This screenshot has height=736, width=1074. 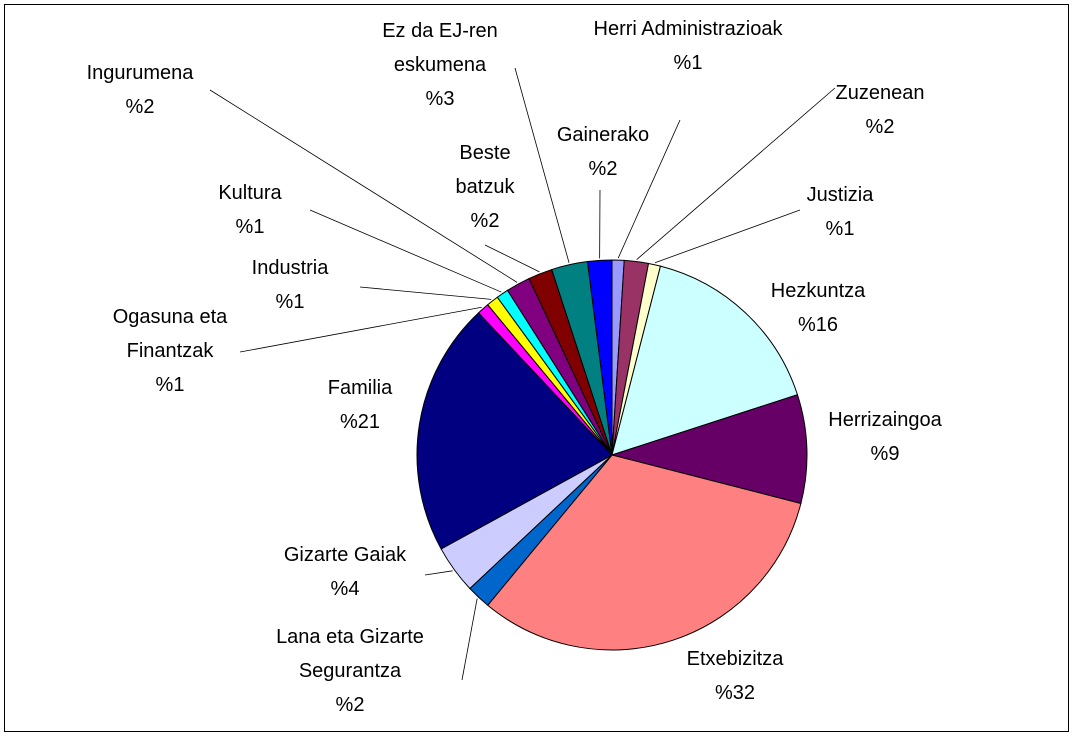 What do you see at coordinates (345, 555) in the screenshot?
I see `category-label: Gizarte Gaiak` at bounding box center [345, 555].